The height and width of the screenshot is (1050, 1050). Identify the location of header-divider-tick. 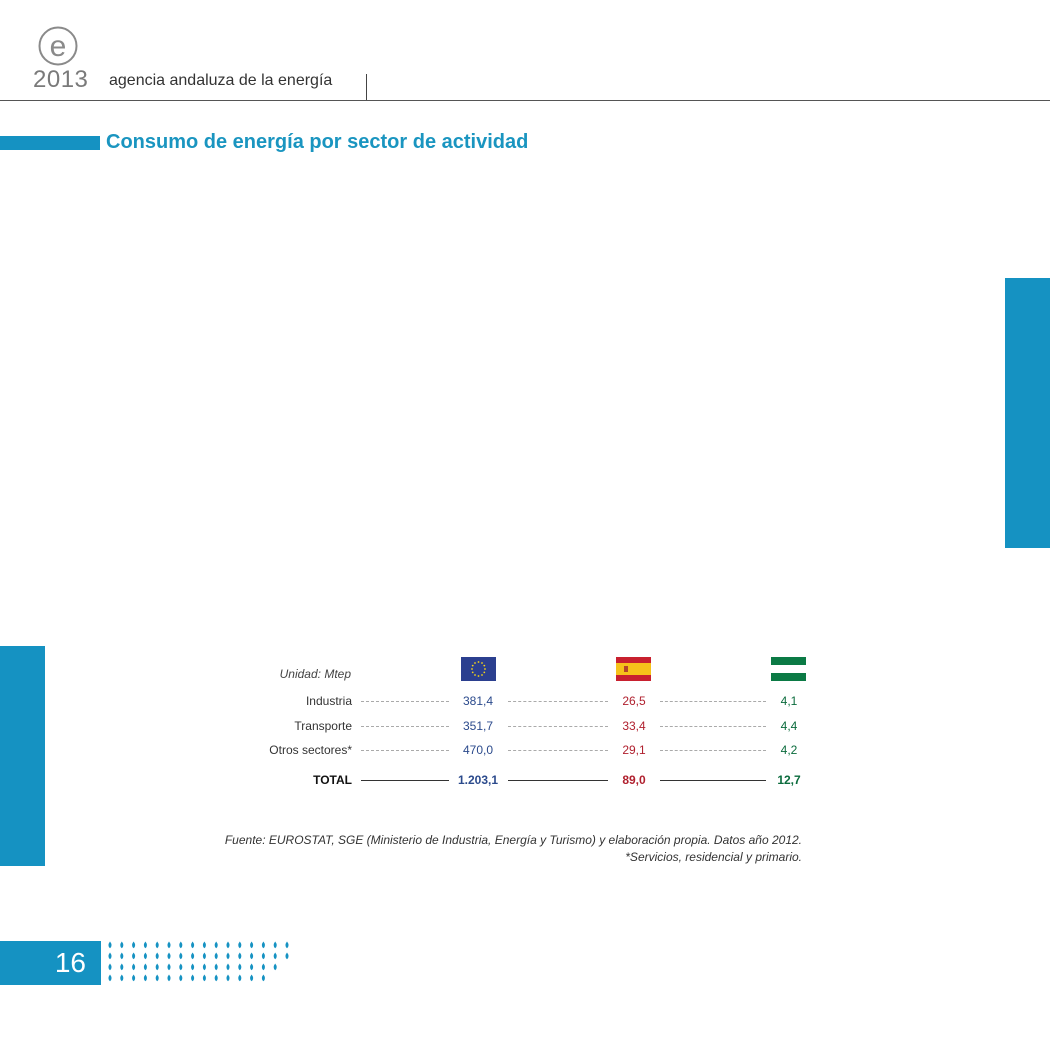
(366, 87).